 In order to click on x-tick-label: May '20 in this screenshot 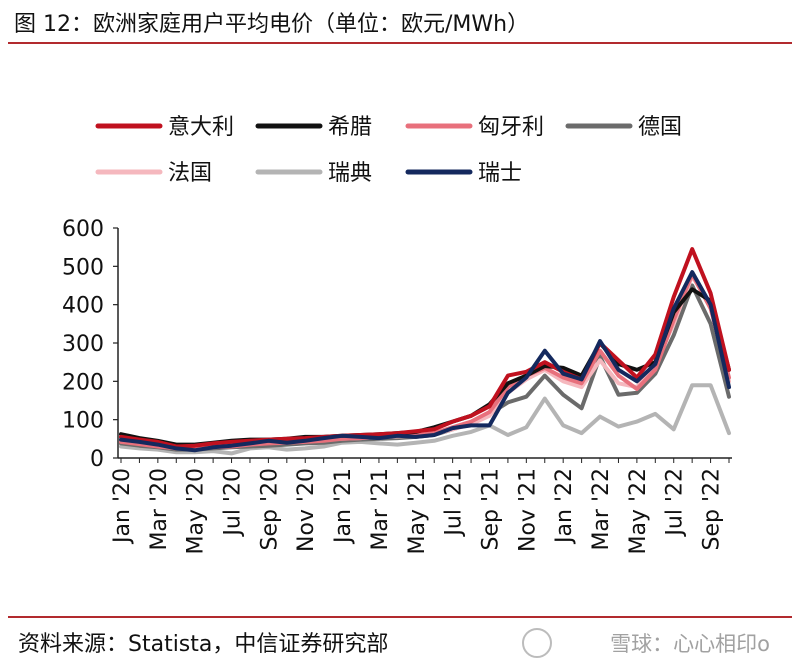, I will do `click(196, 511)`.